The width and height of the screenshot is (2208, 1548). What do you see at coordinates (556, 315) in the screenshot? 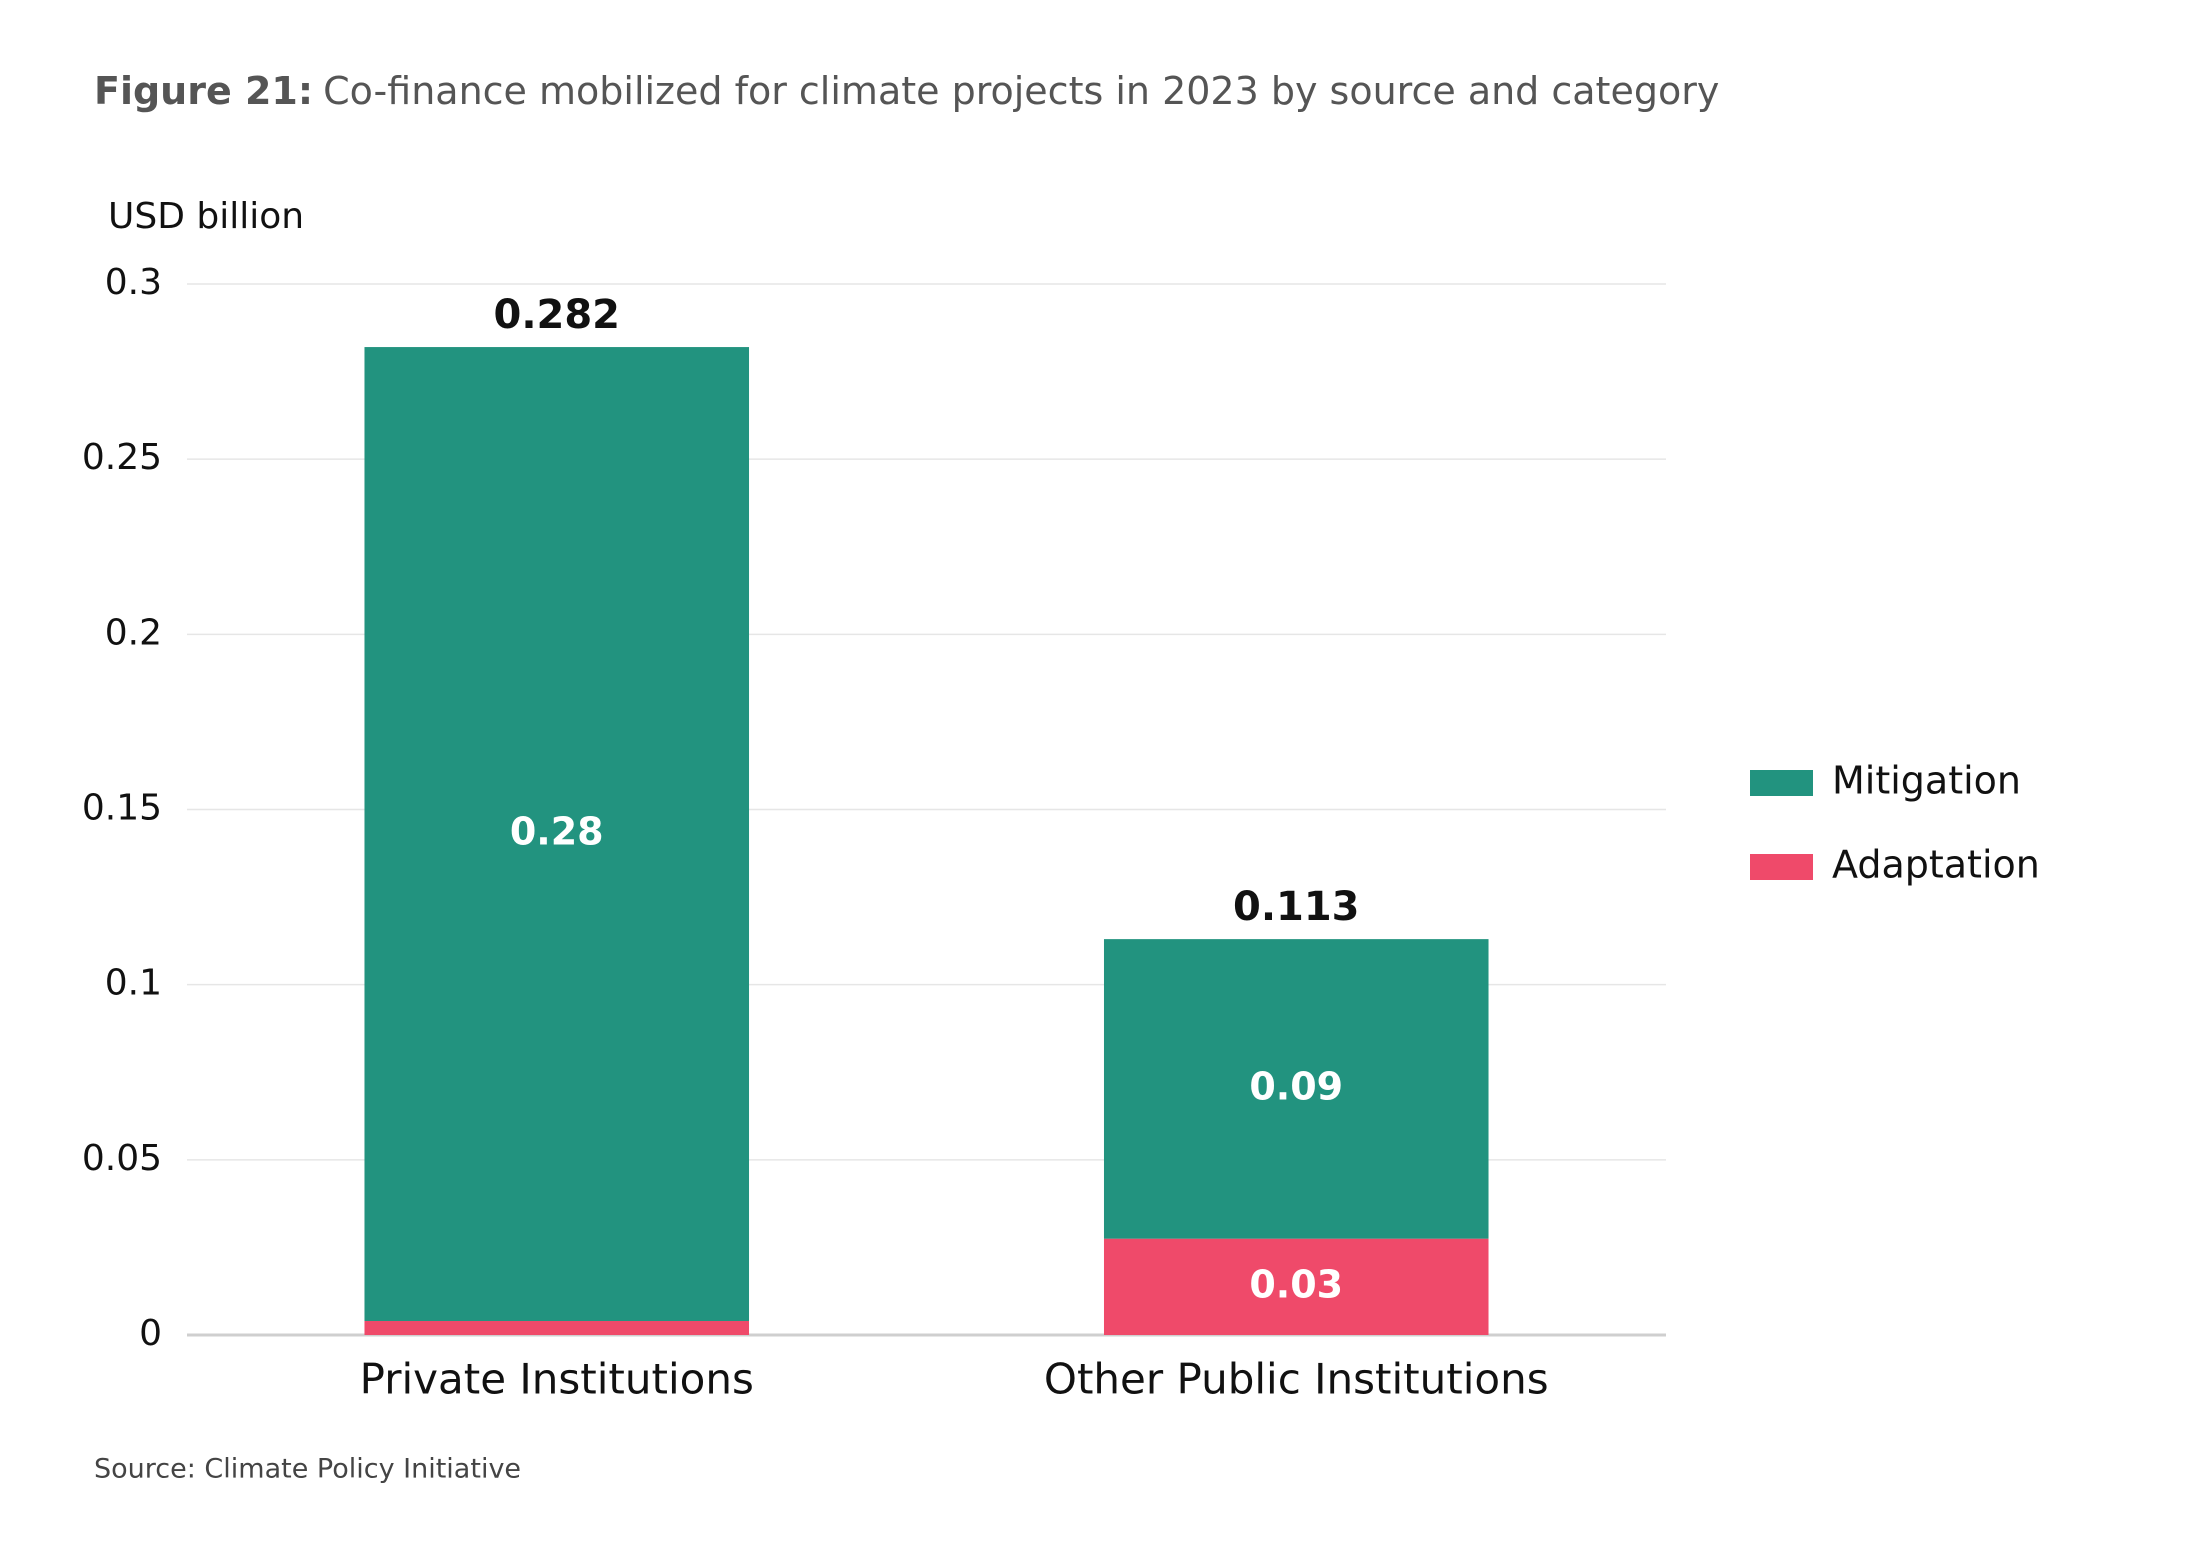
I see `total-label: 0.282` at bounding box center [556, 315].